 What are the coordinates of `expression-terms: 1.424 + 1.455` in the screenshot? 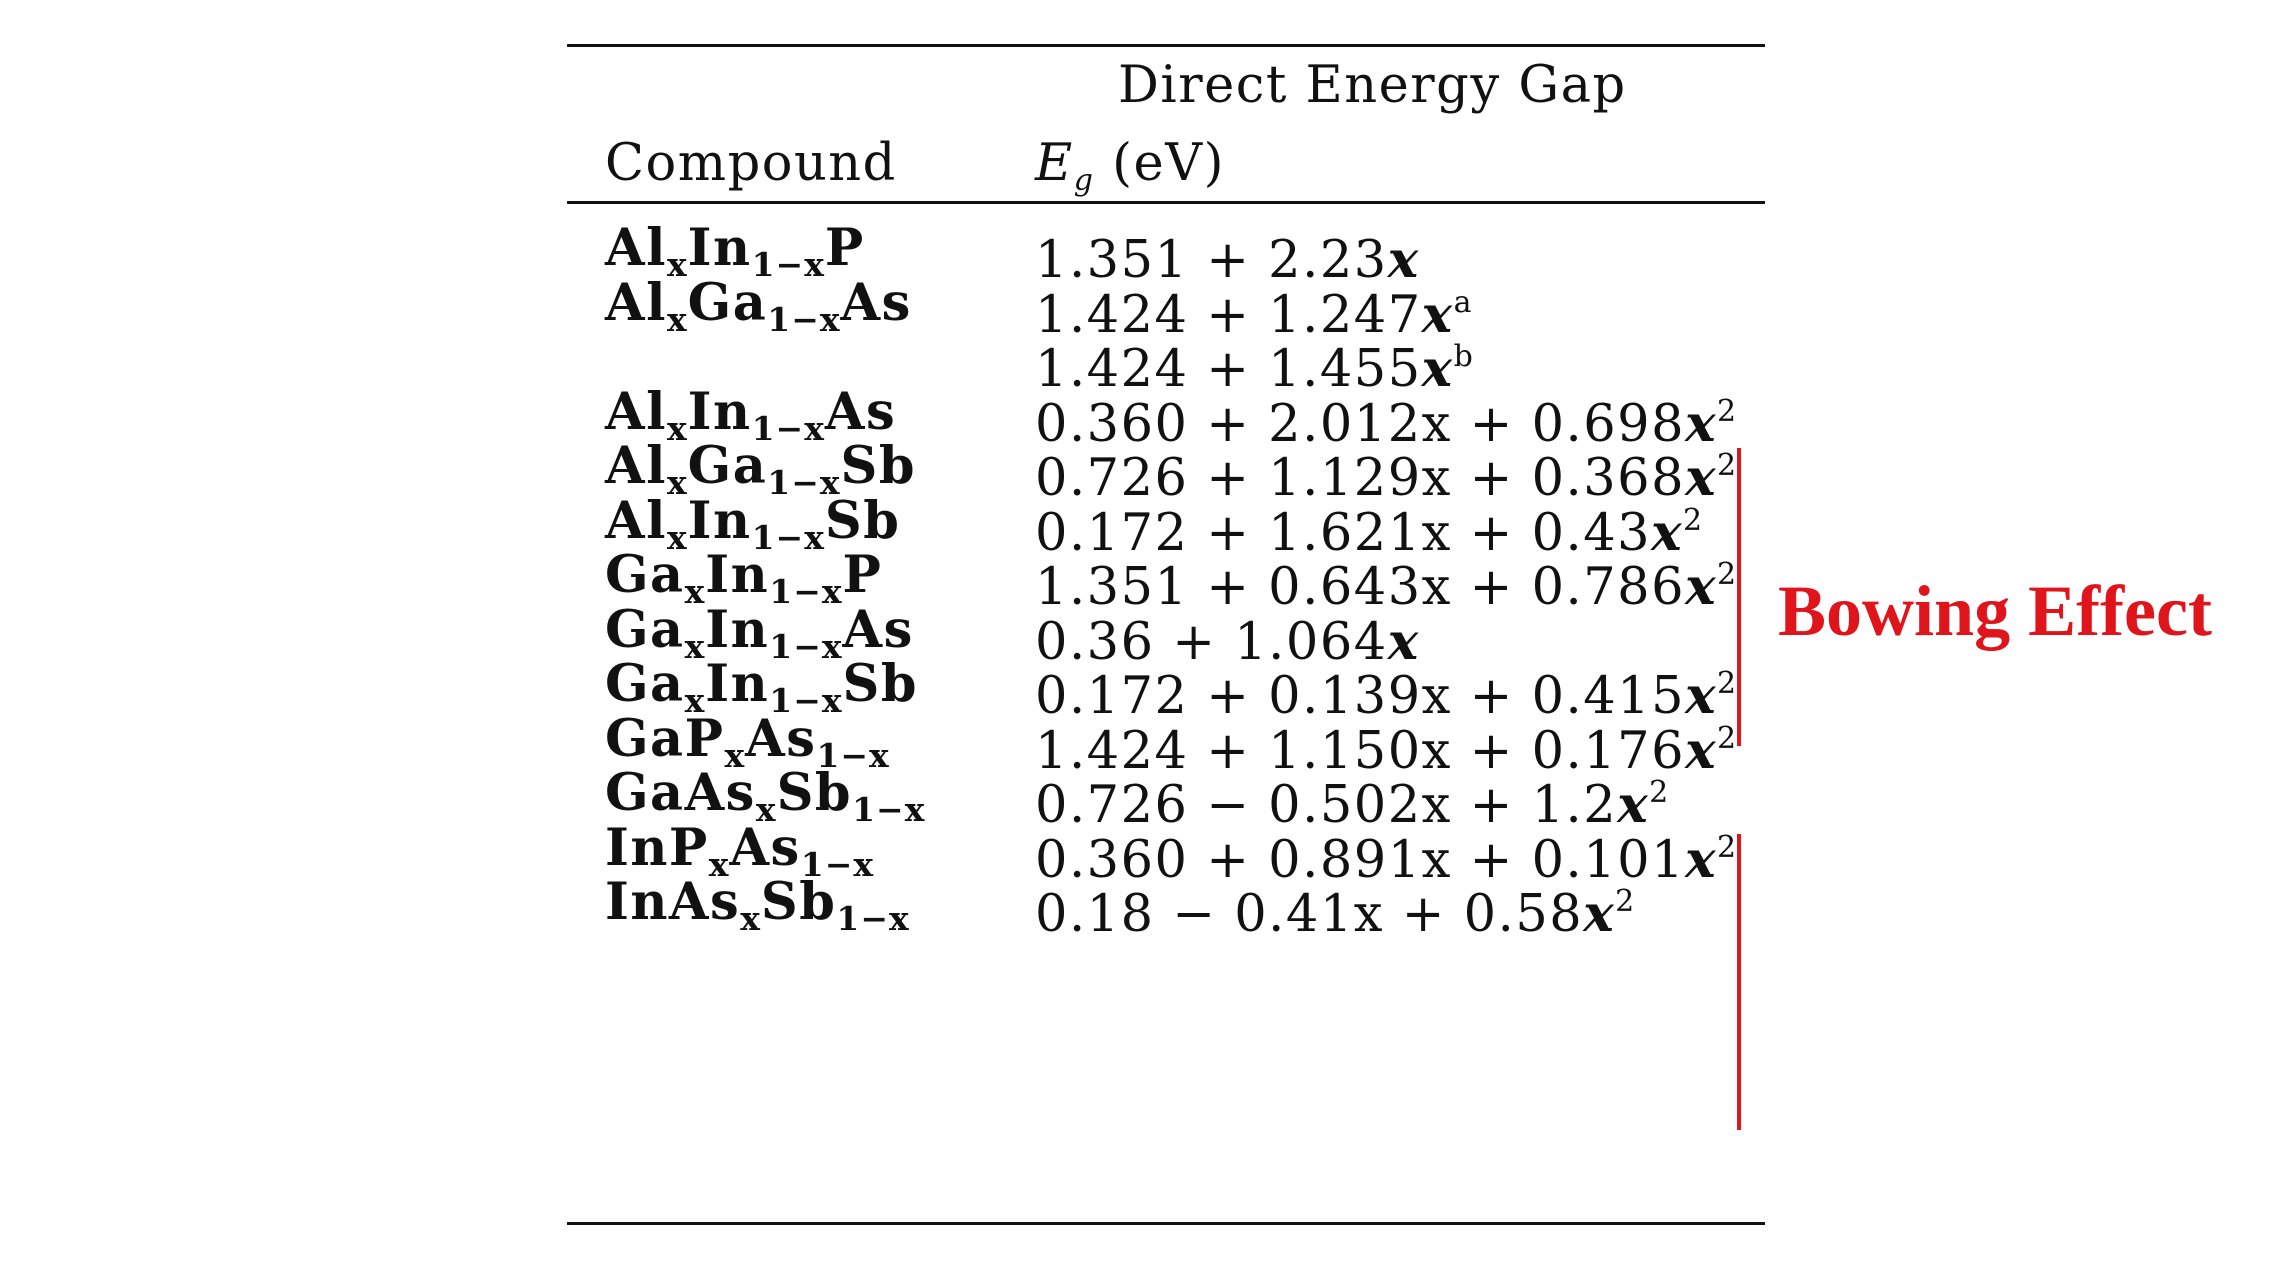 It's located at (1228, 369).